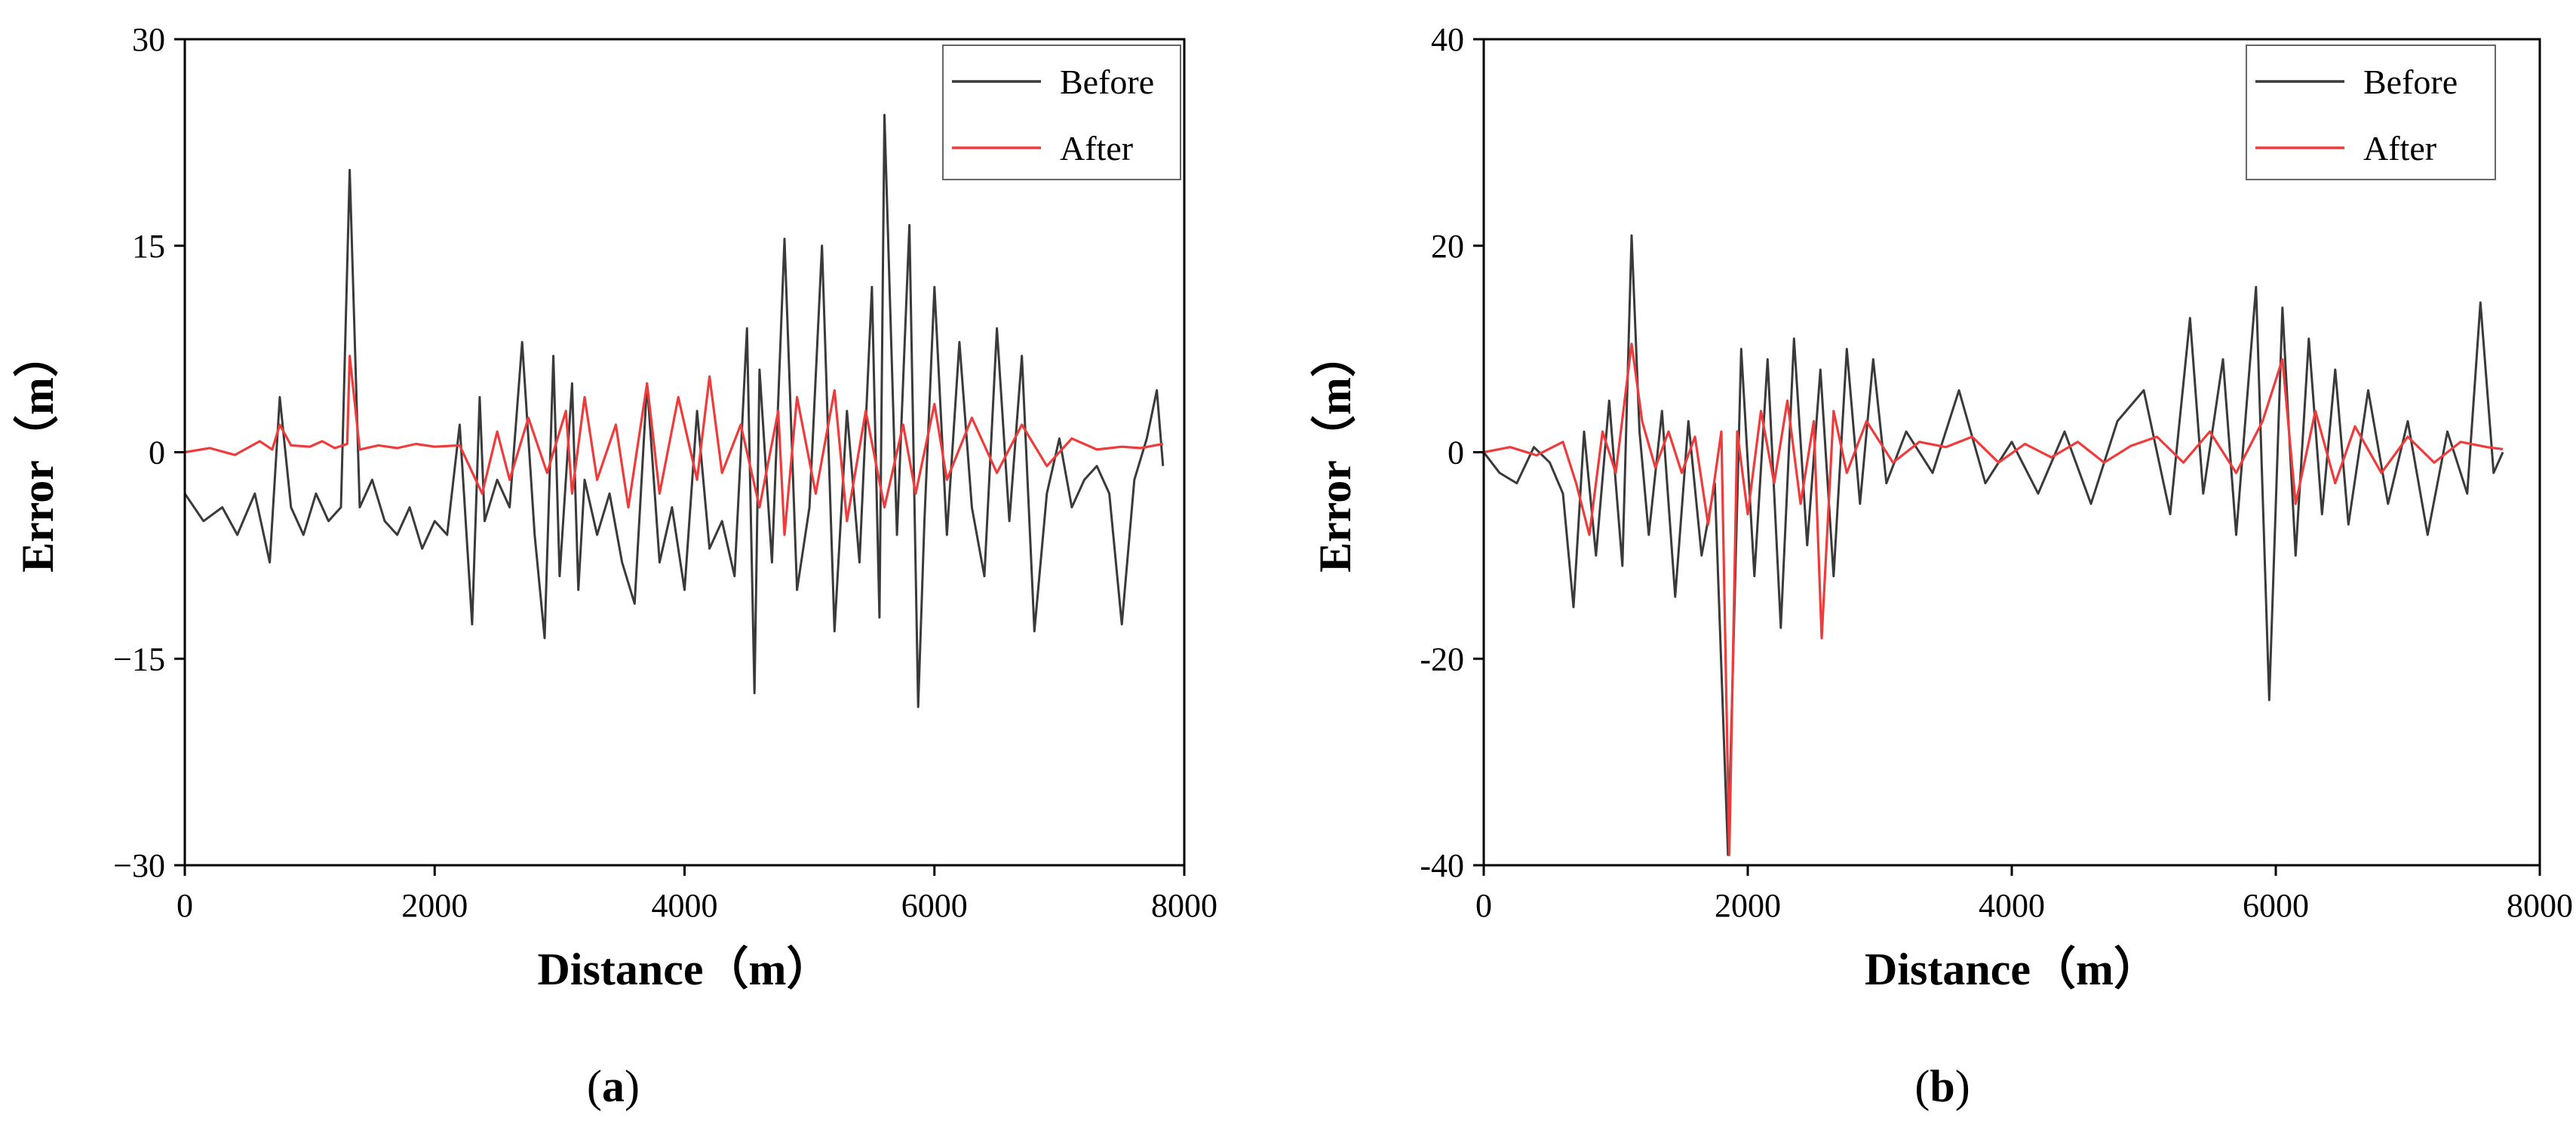 The width and height of the screenshot is (2576, 1127). I want to click on y-tick-label: 20, so click(1447, 247).